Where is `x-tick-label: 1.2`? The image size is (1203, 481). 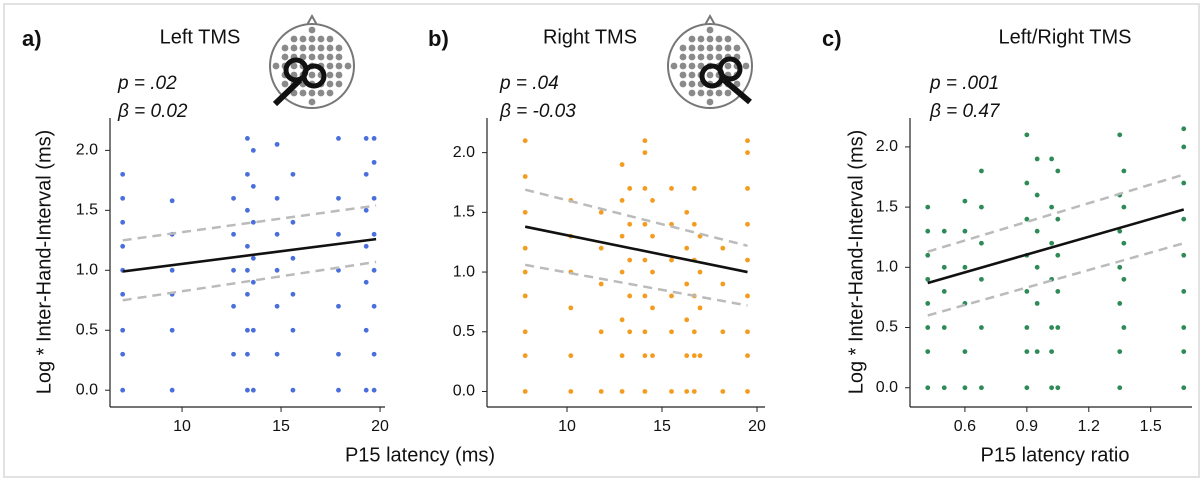
x-tick-label: 1.2 is located at coordinates (1089, 426).